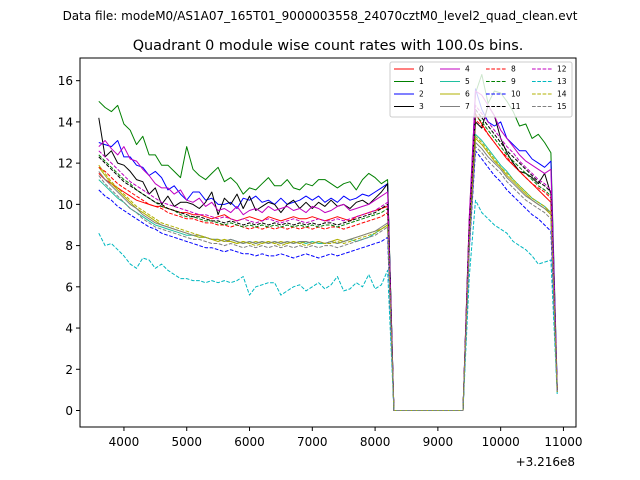  What do you see at coordinates (467, 106) in the screenshot?
I see `legend-label-7: 7` at bounding box center [467, 106].